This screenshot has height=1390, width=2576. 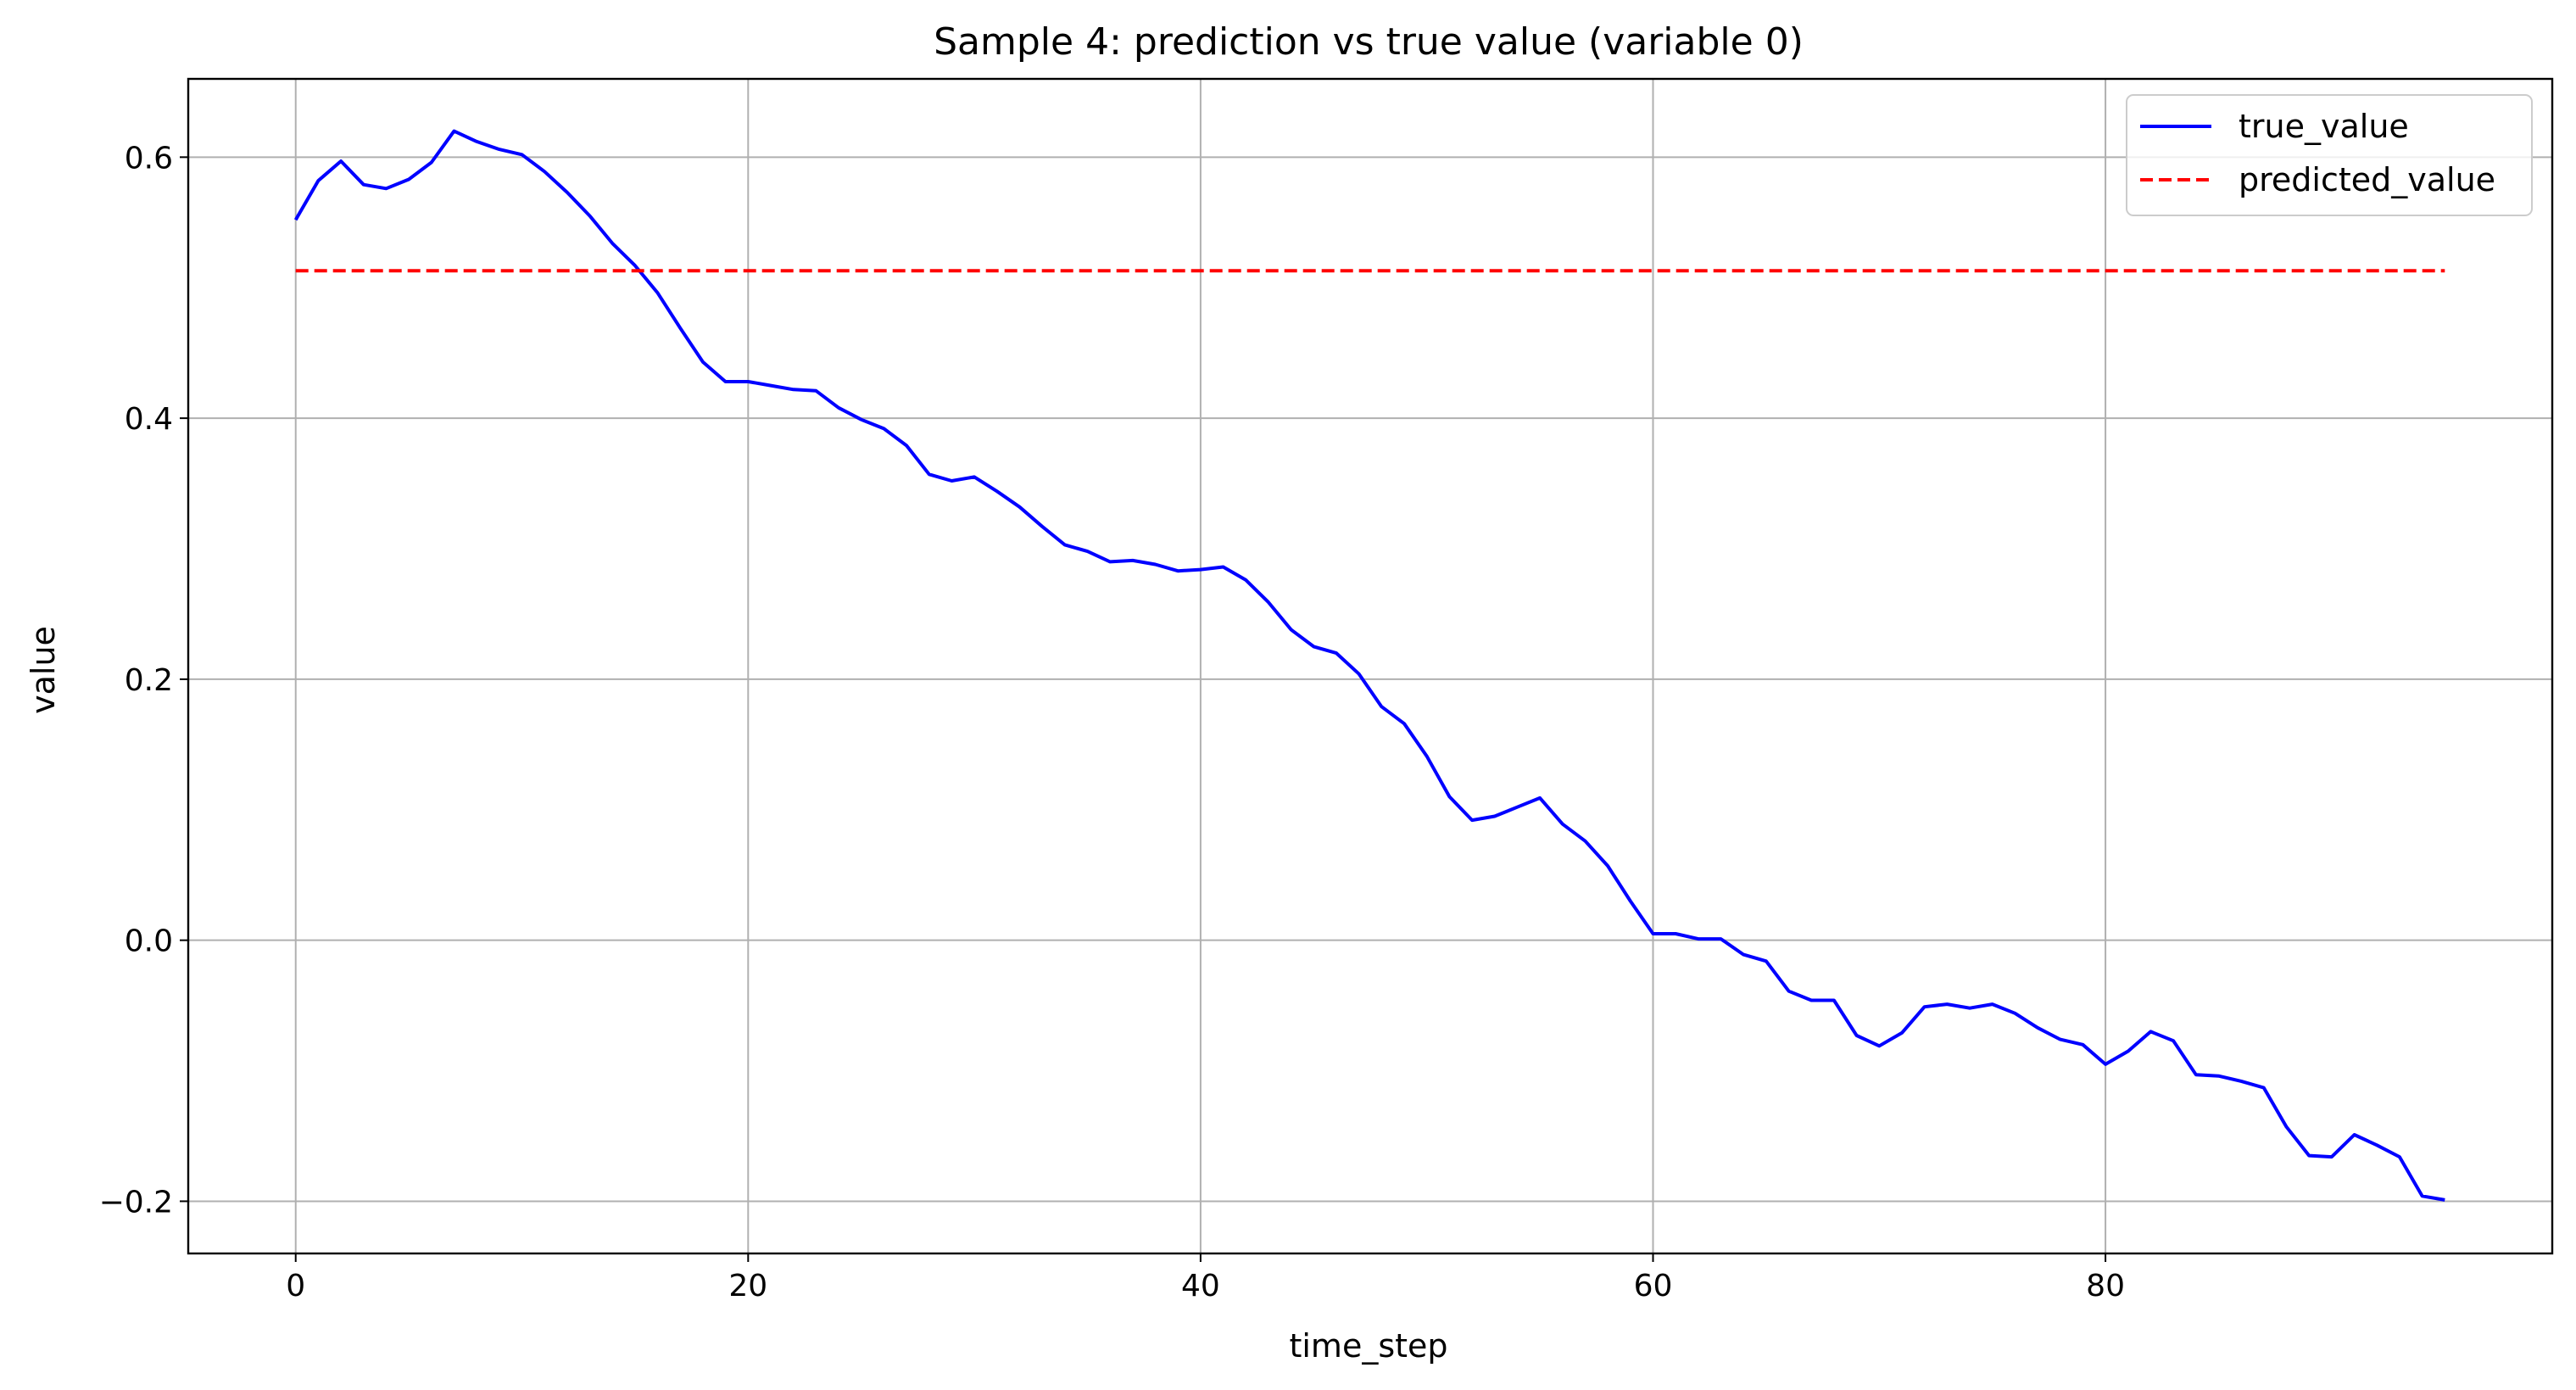 What do you see at coordinates (1200, 1286) in the screenshot?
I see `x-tick-label: 40` at bounding box center [1200, 1286].